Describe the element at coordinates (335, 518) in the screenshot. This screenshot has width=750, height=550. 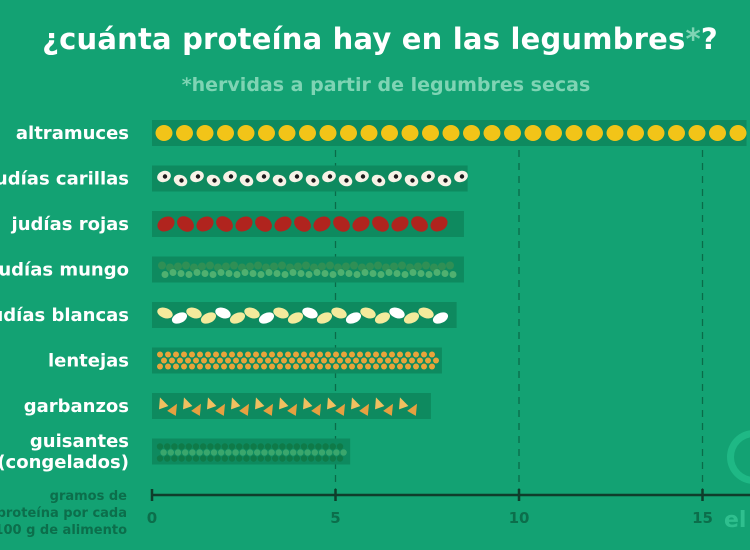
I see `x-tick-label: 5` at that location.